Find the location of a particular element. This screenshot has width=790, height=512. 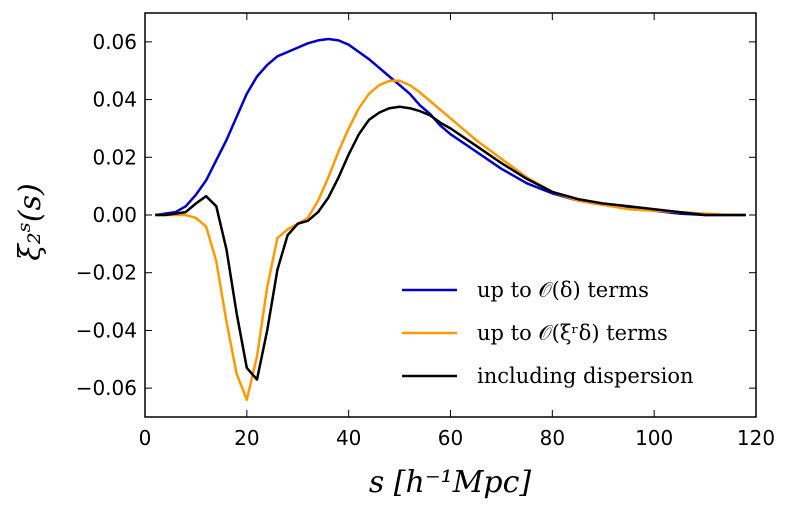

y-tick-label: −0.06 is located at coordinates (106, 388).